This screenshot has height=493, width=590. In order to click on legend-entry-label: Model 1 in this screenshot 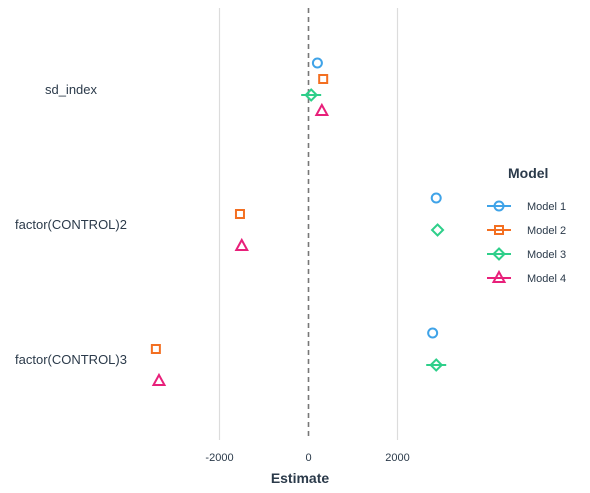, I will do `click(546, 207)`.